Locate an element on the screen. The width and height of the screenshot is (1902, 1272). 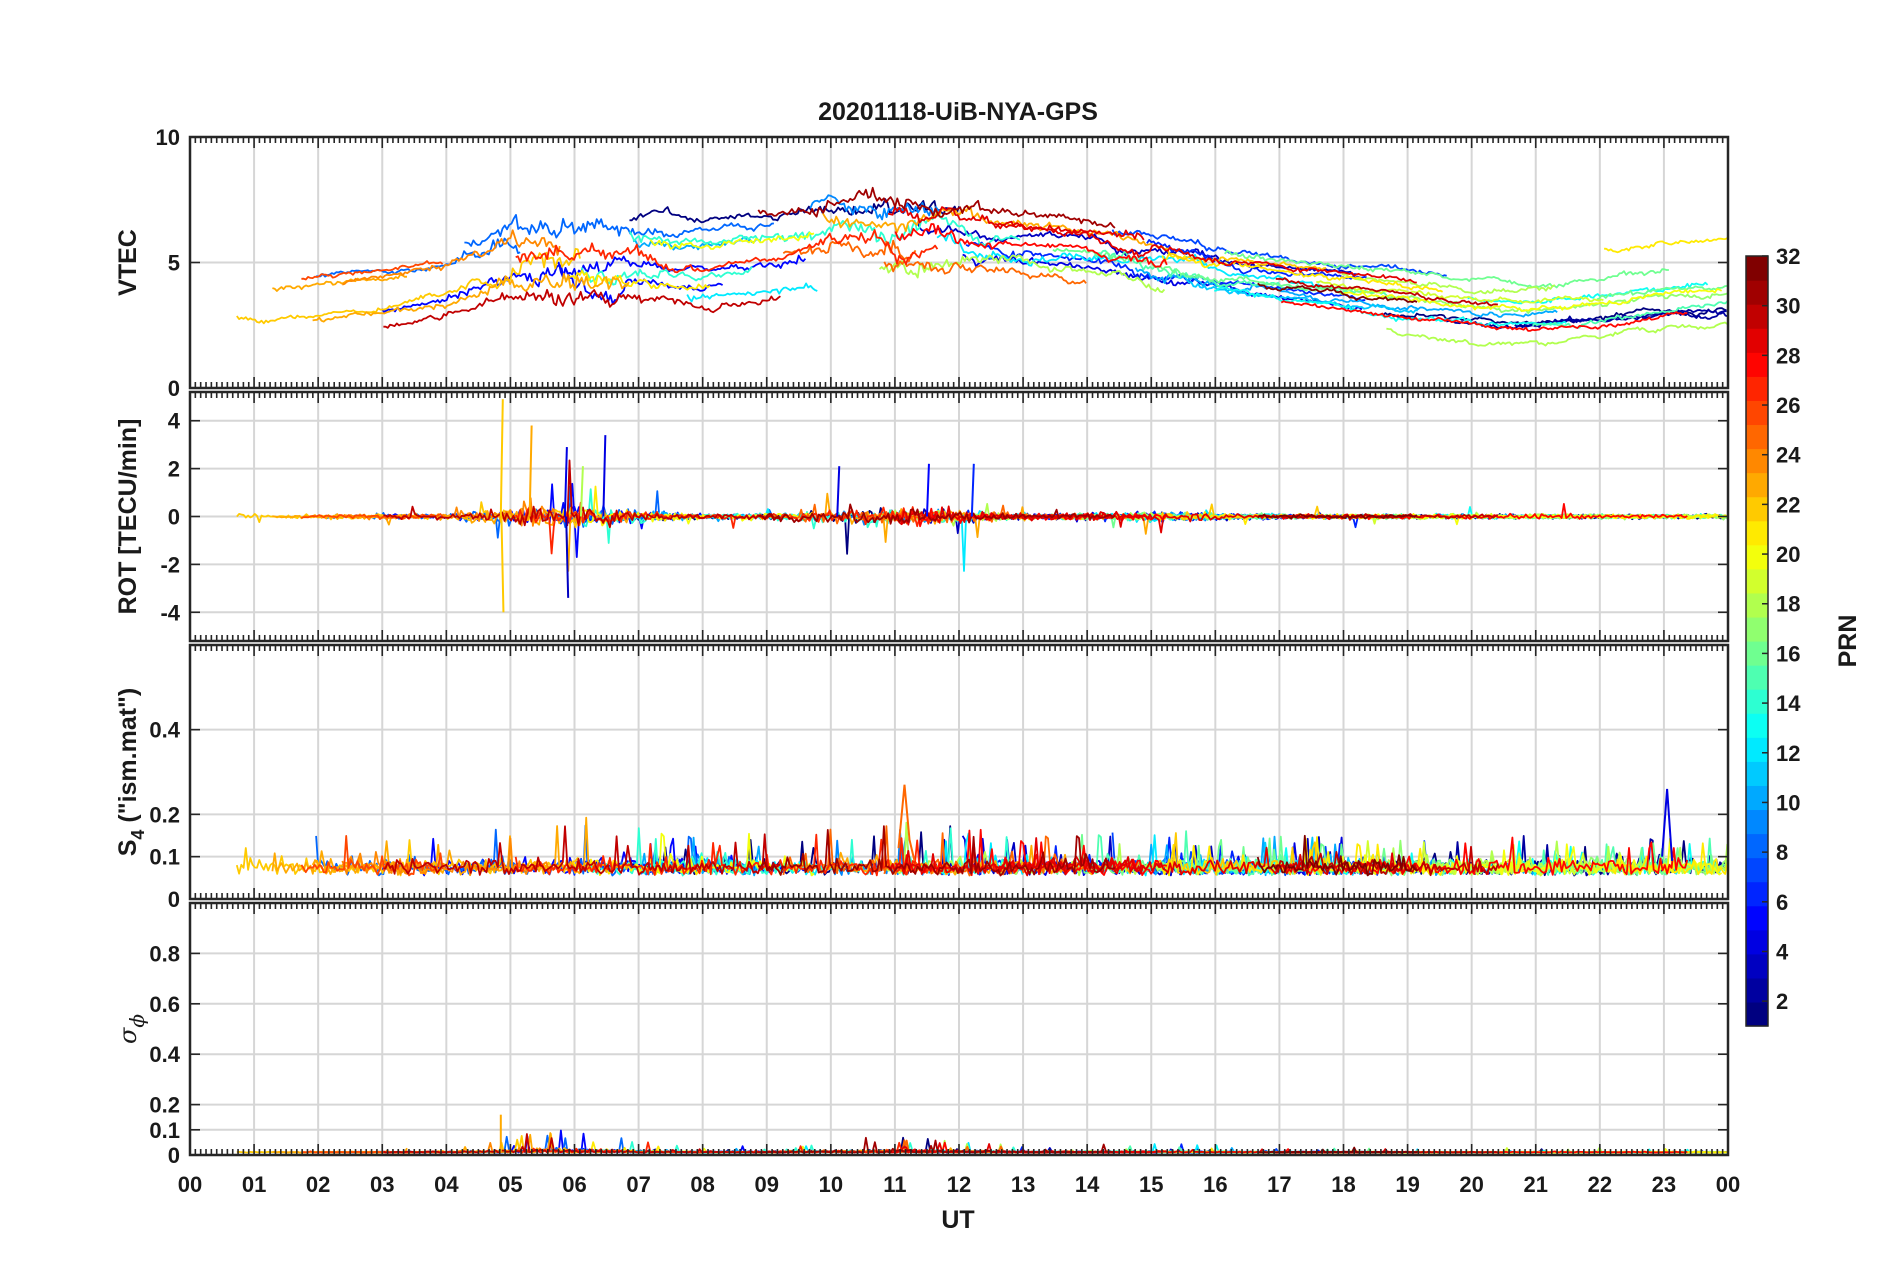
x-axis-label: UT is located at coordinates (957, 1220).